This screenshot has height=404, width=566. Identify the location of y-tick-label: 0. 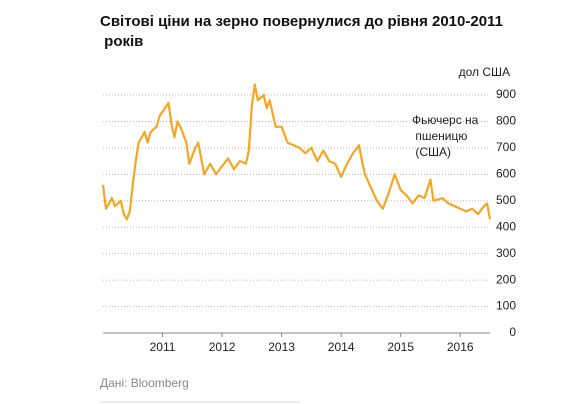
(512, 332).